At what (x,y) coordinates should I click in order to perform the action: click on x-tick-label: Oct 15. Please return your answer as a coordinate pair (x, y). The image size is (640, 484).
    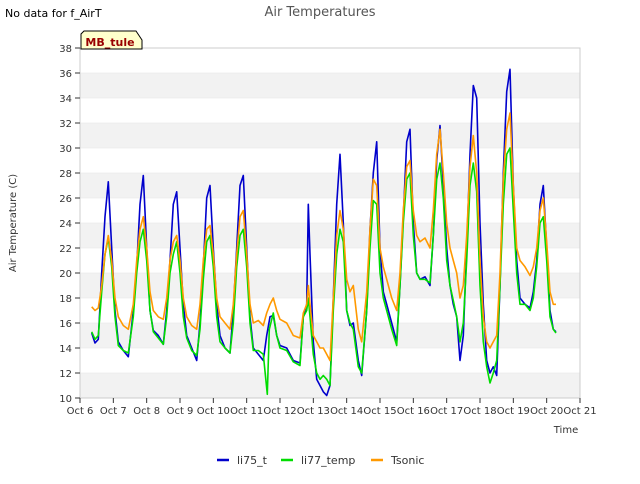
    Looking at the image, I should click on (379, 411).